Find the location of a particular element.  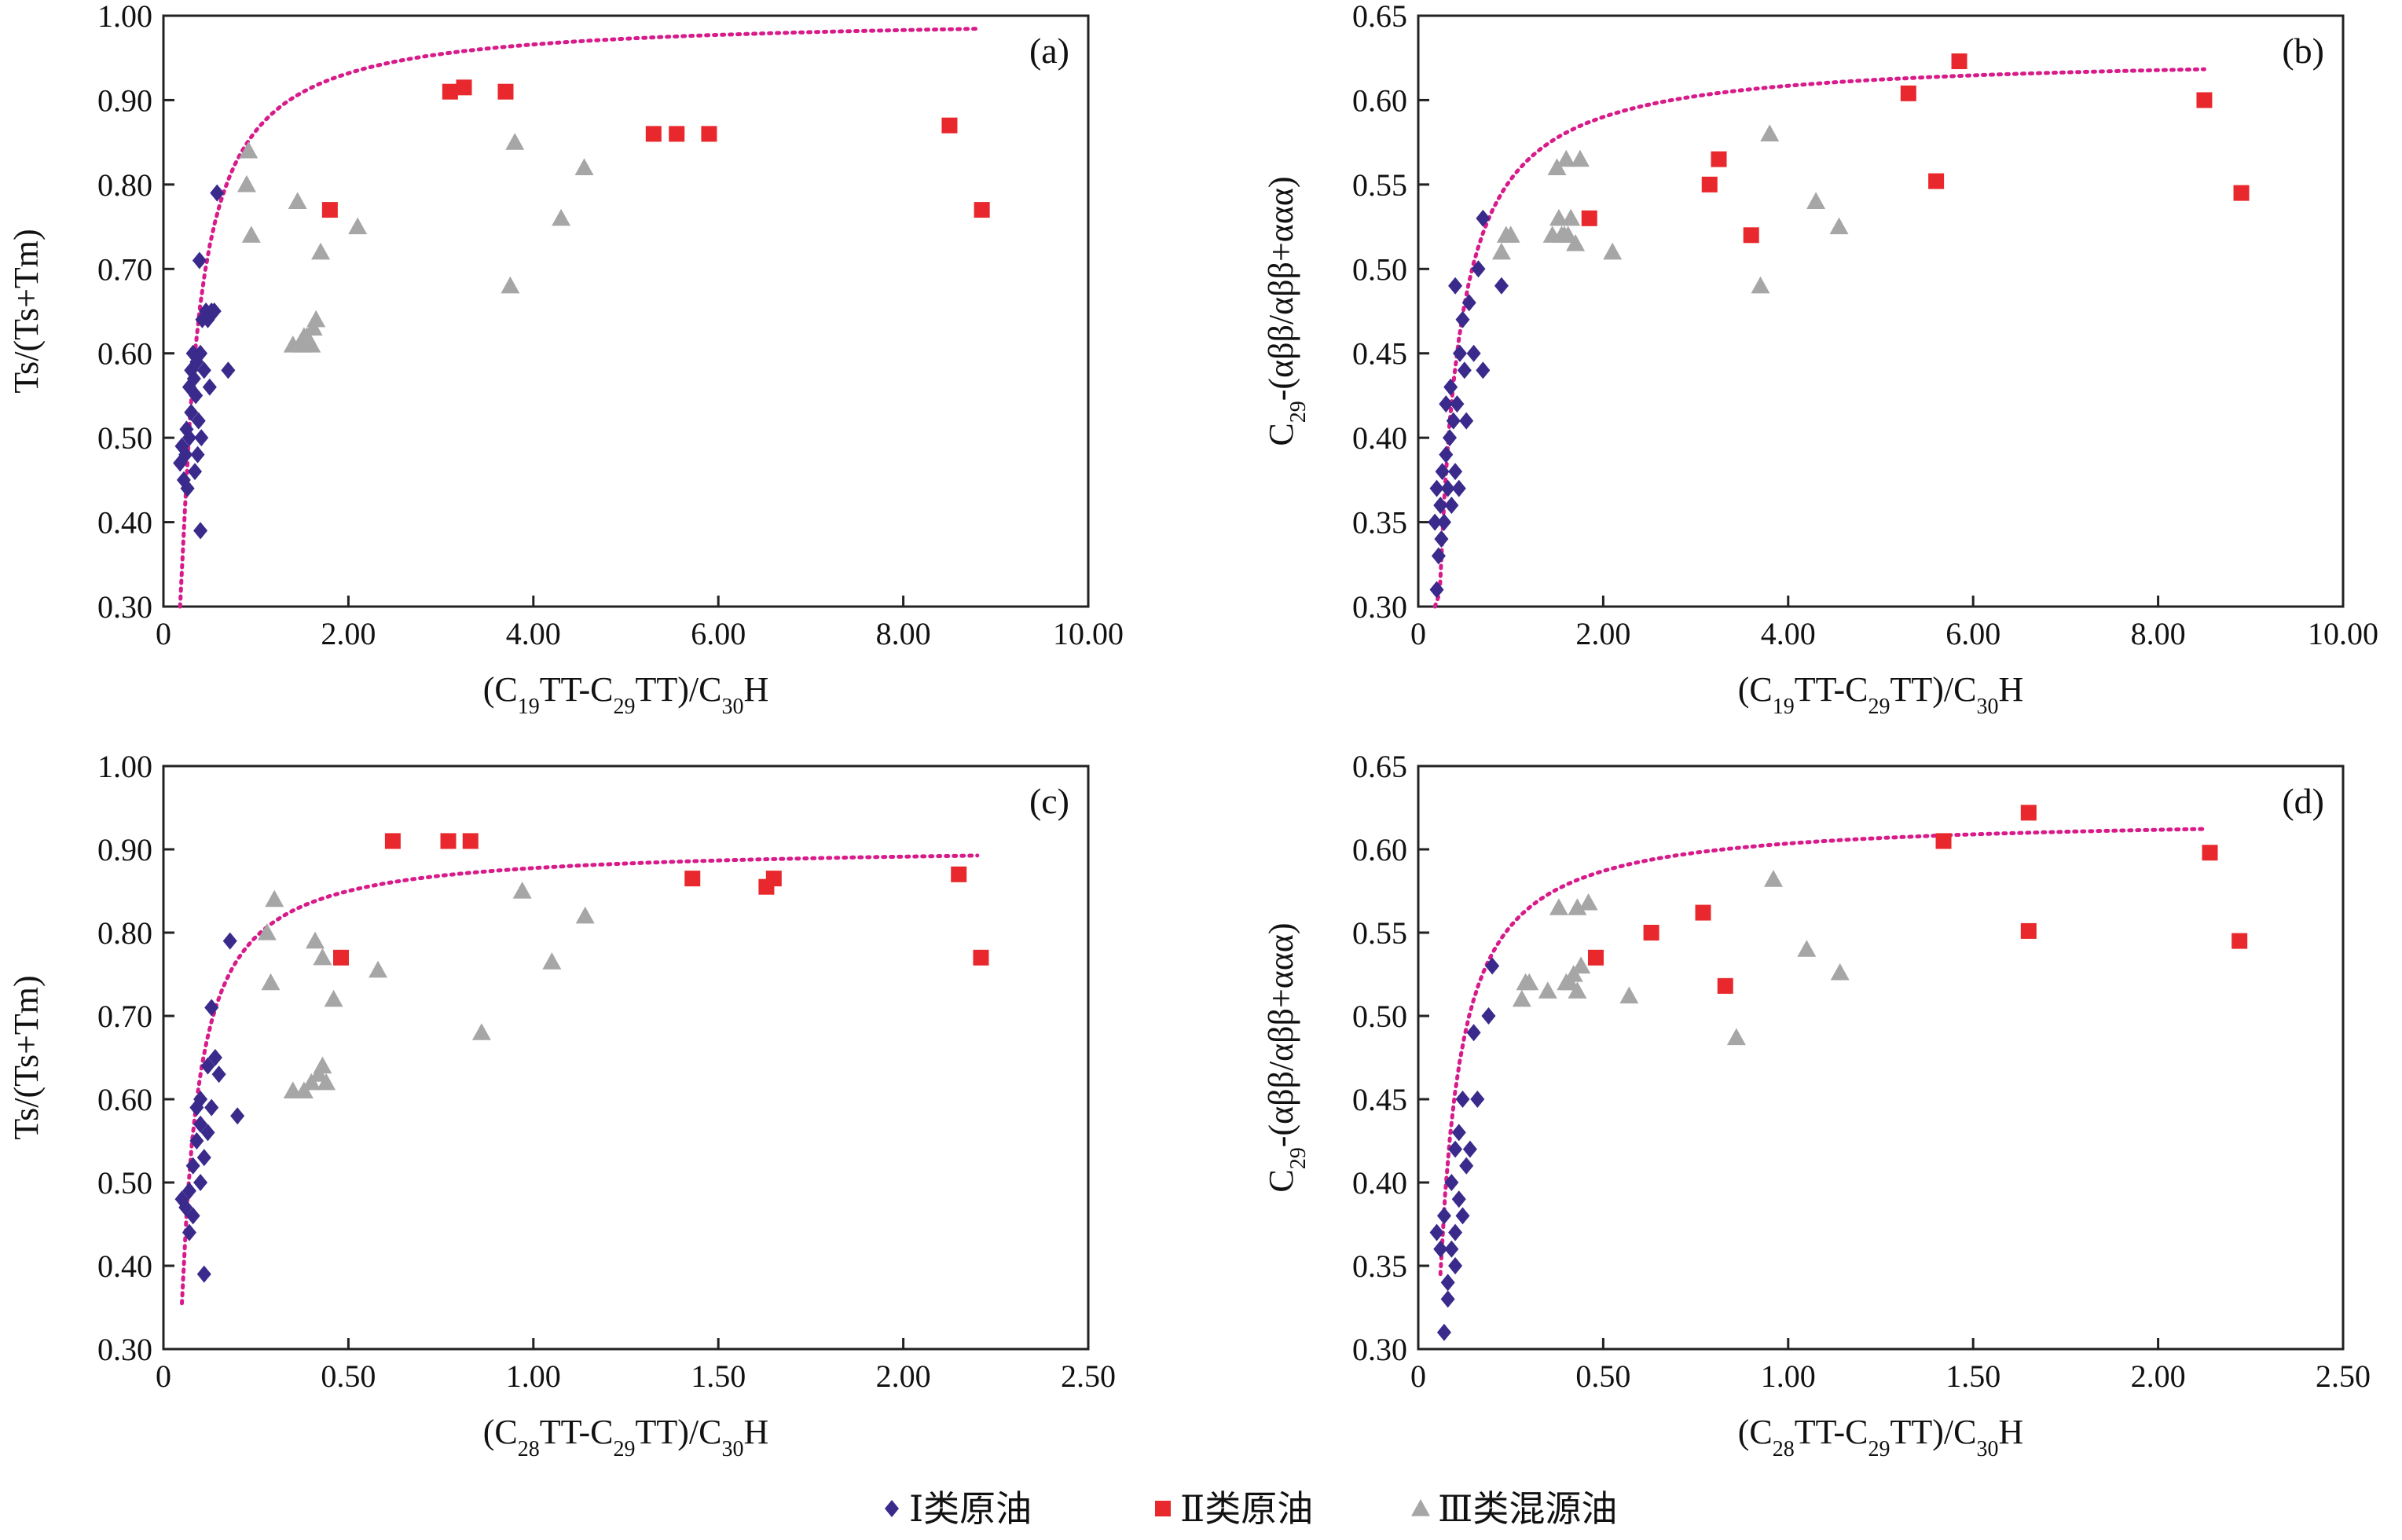

fit-curve is located at coordinates (1819, 338).